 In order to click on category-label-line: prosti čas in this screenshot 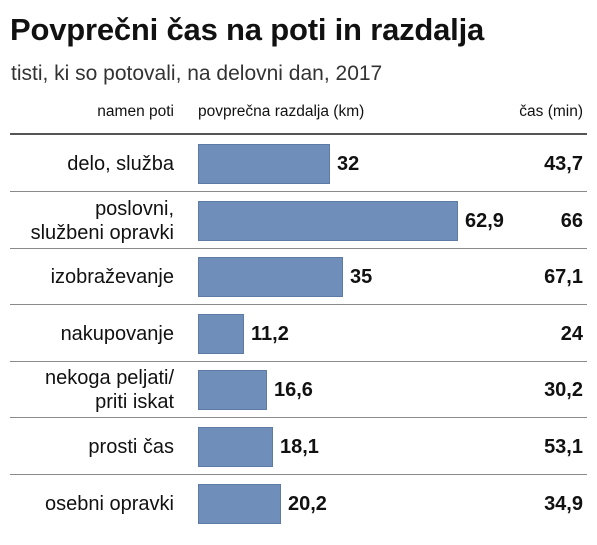, I will do `click(131, 447)`.